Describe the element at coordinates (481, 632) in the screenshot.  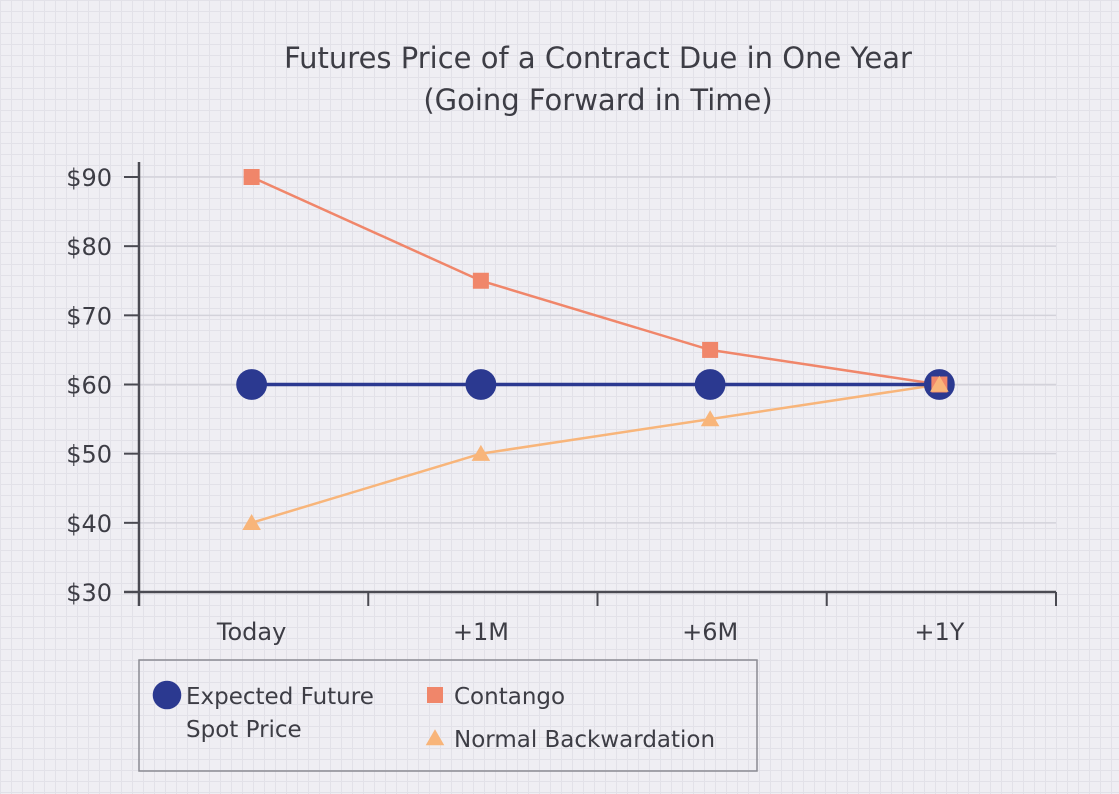
I see `x-tick-label: +1M` at that location.